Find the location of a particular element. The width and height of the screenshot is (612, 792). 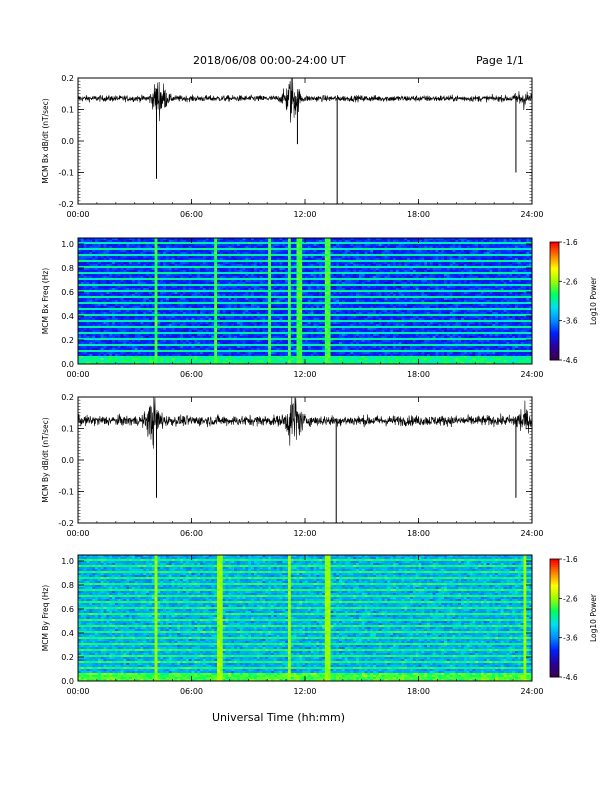

x-tick-label: 18:00 is located at coordinates (418, 214).